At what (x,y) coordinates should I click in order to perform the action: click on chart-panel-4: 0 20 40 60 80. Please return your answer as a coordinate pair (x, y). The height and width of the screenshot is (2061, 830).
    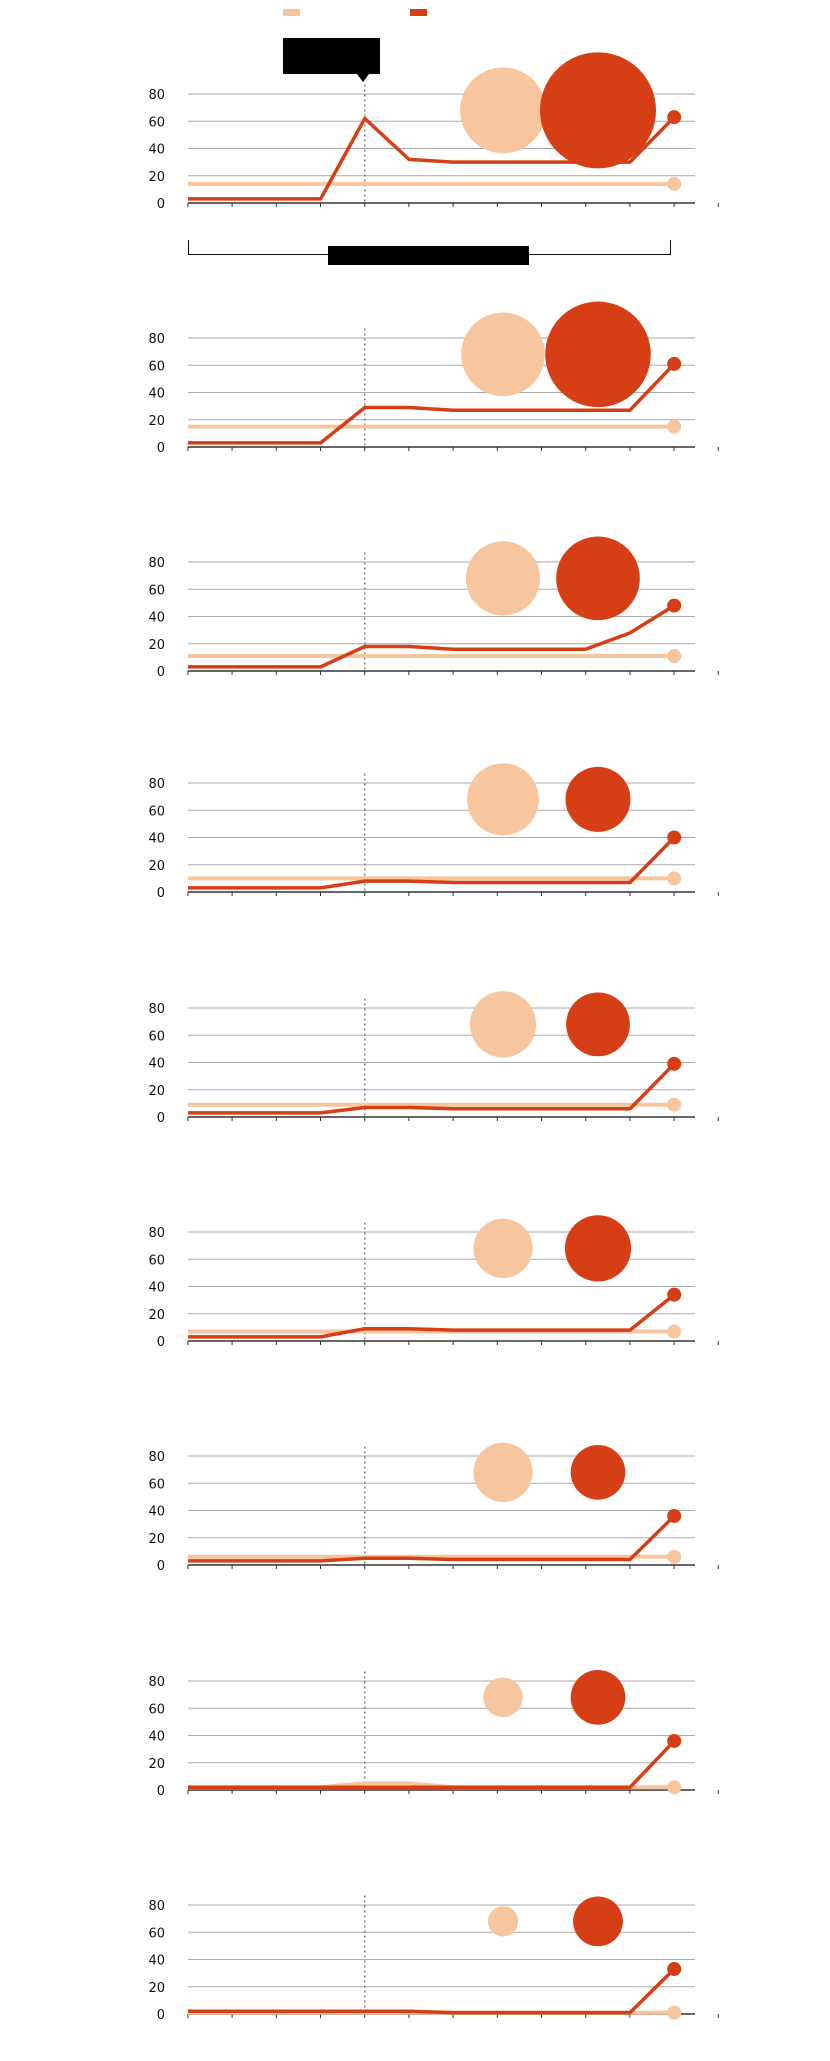
    Looking at the image, I should click on (433, 832).